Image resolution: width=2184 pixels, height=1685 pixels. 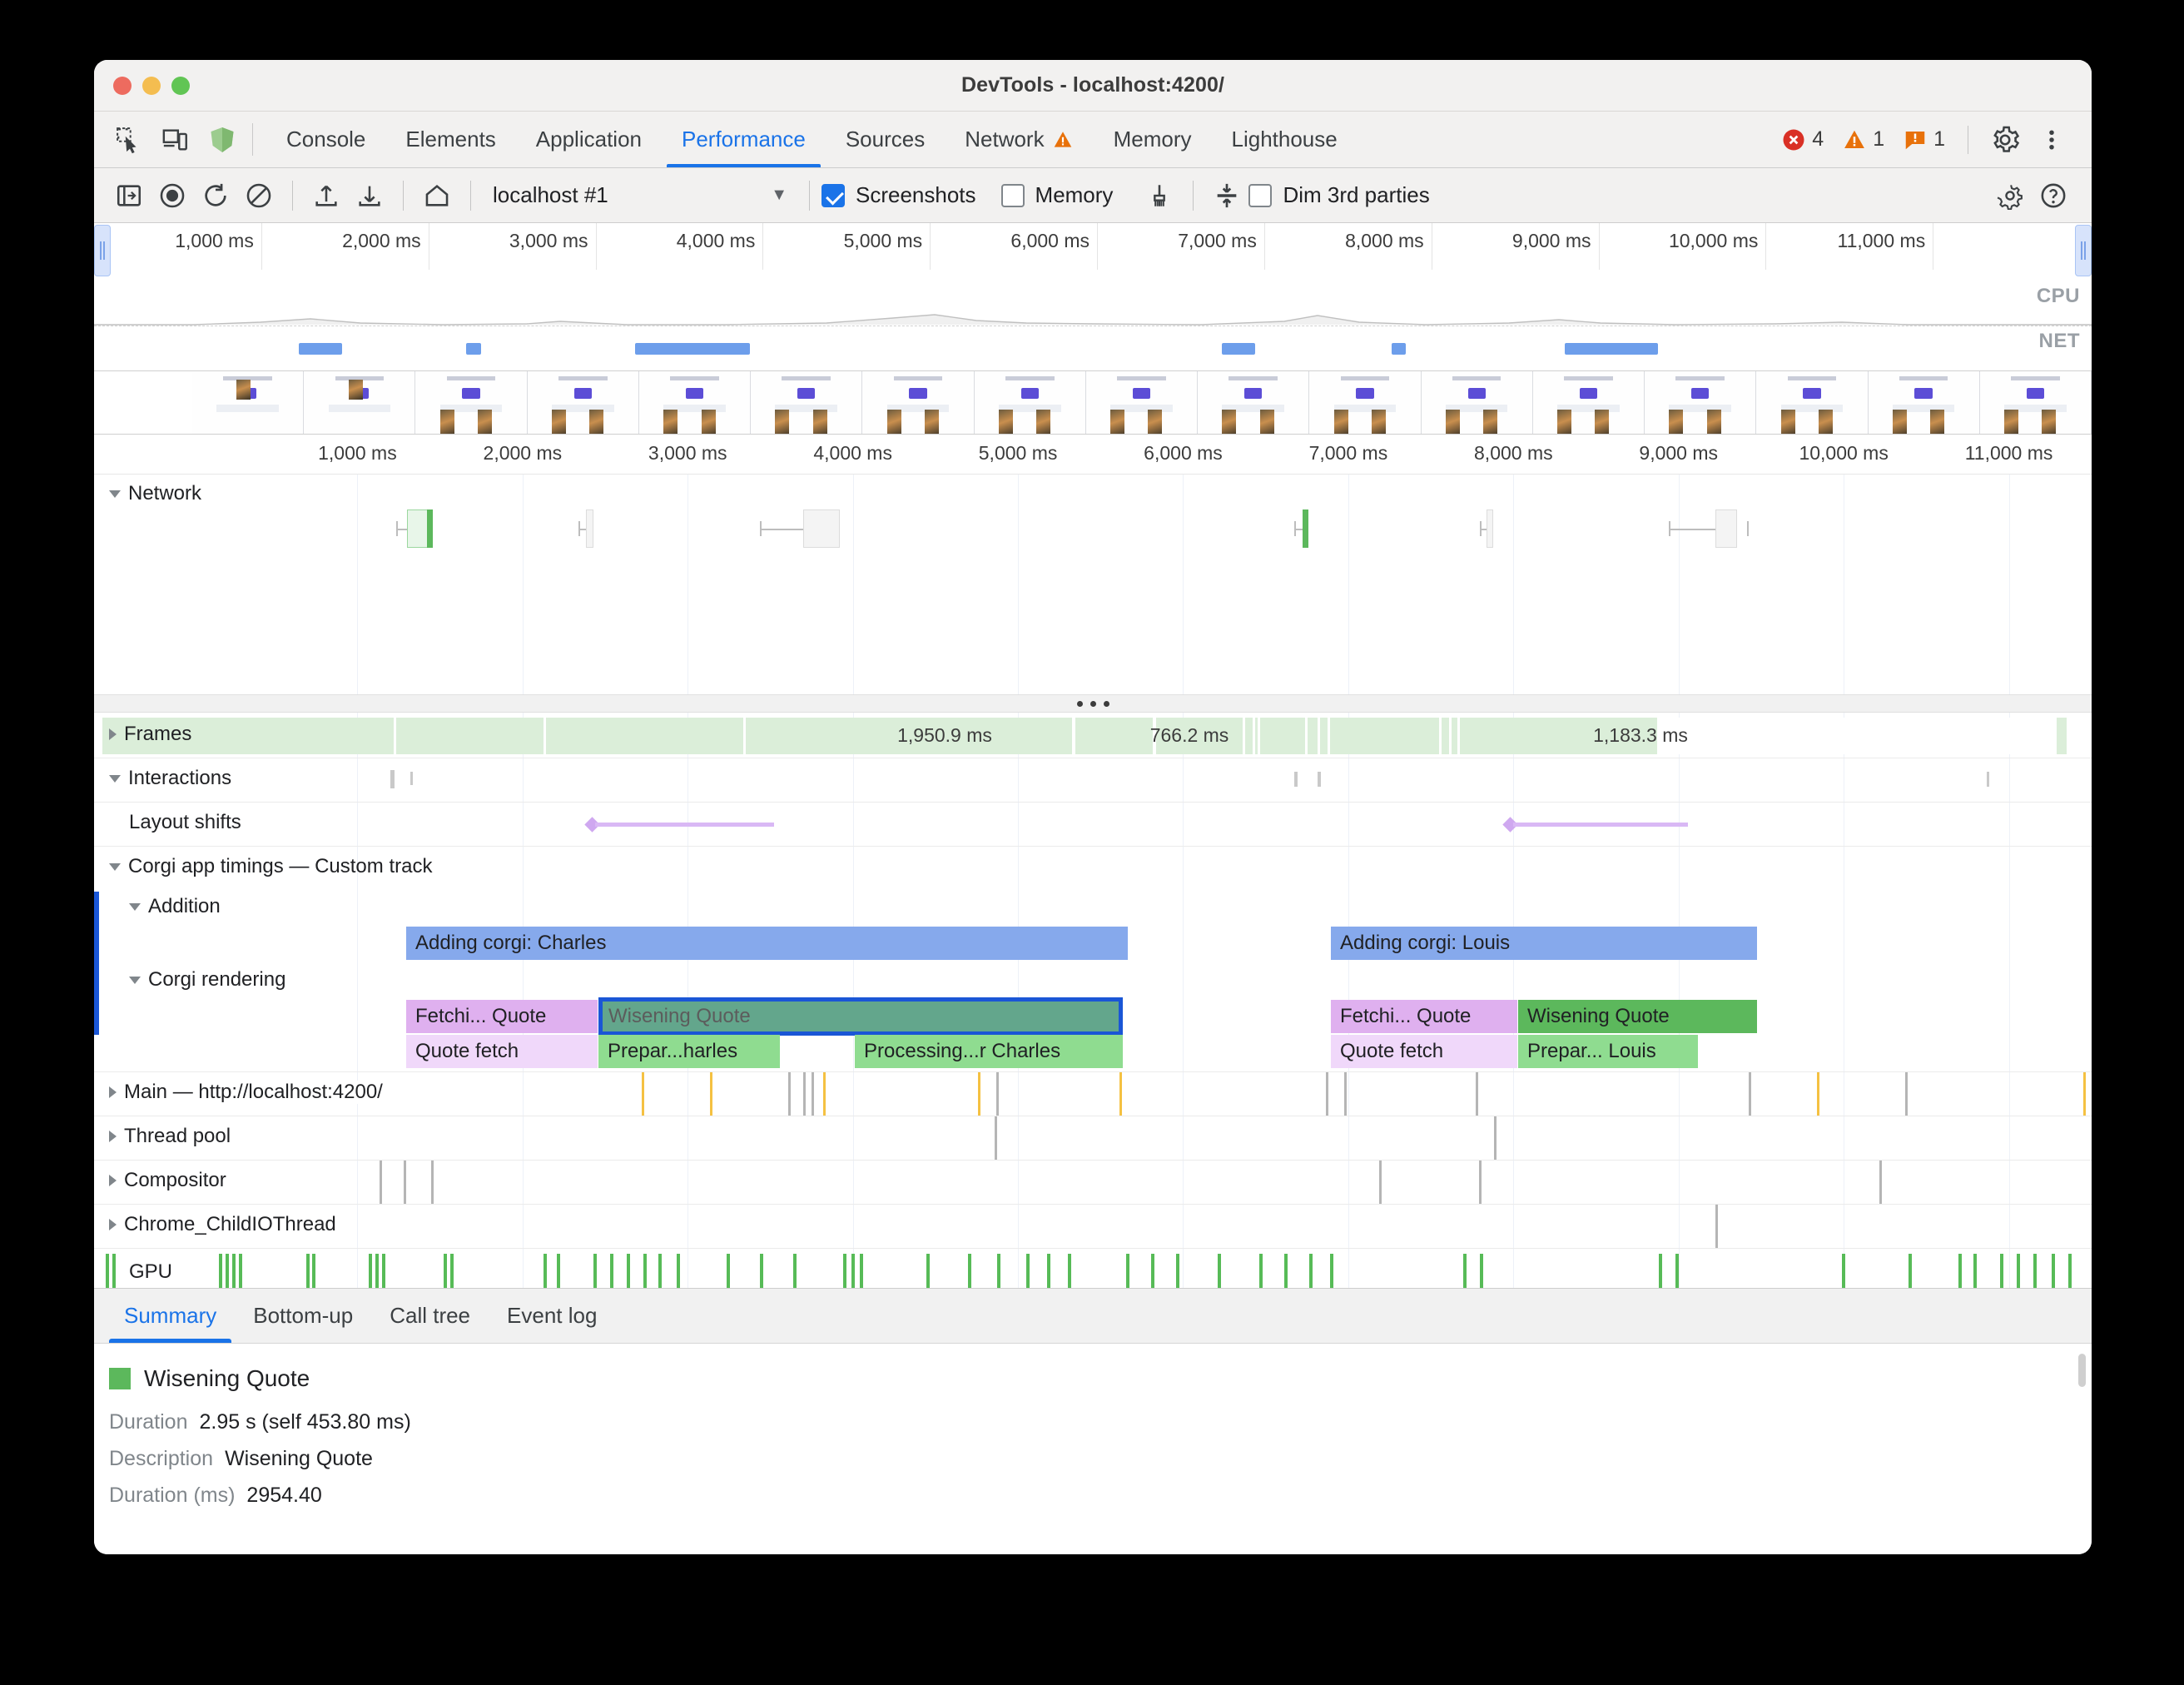 What do you see at coordinates (369, 196) in the screenshot?
I see `download-profile-icon` at bounding box center [369, 196].